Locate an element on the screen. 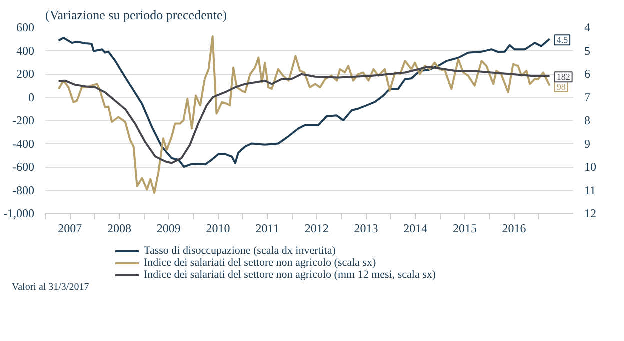 This screenshot has width=624, height=341. x-tick-label: 2014 is located at coordinates (416, 229).